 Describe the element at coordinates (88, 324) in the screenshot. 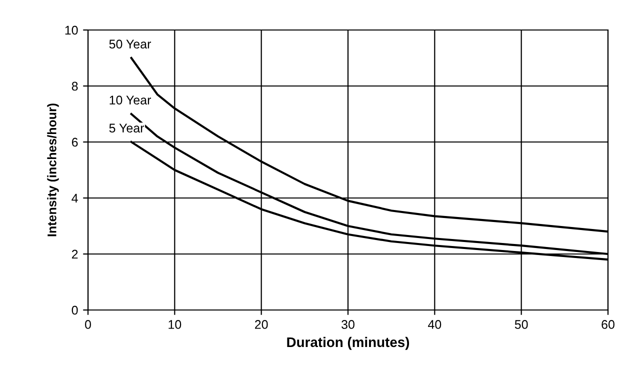

I see `x-tick-label: 0` at that location.